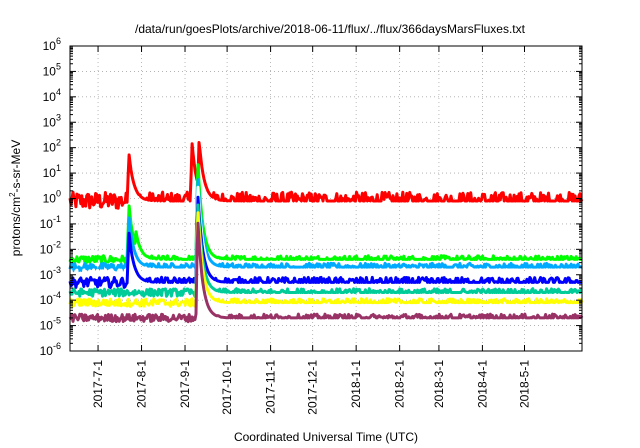  I want to click on y-tick-label: 10⁻⁴, so click(50, 298).